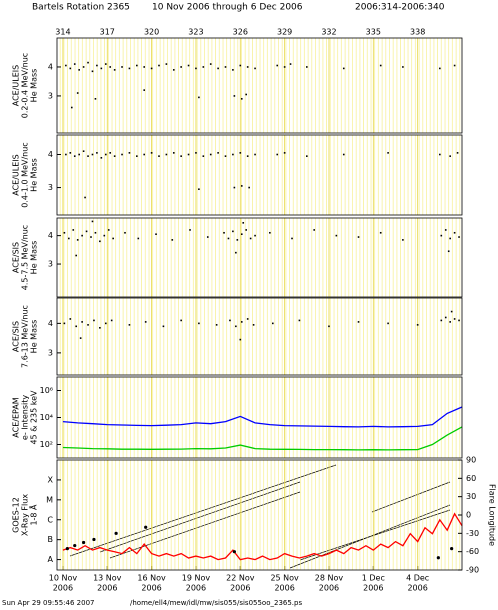 The width and height of the screenshot is (498, 610). Describe the element at coordinates (259, 257) in the screenshot. I see `plot-background` at that location.